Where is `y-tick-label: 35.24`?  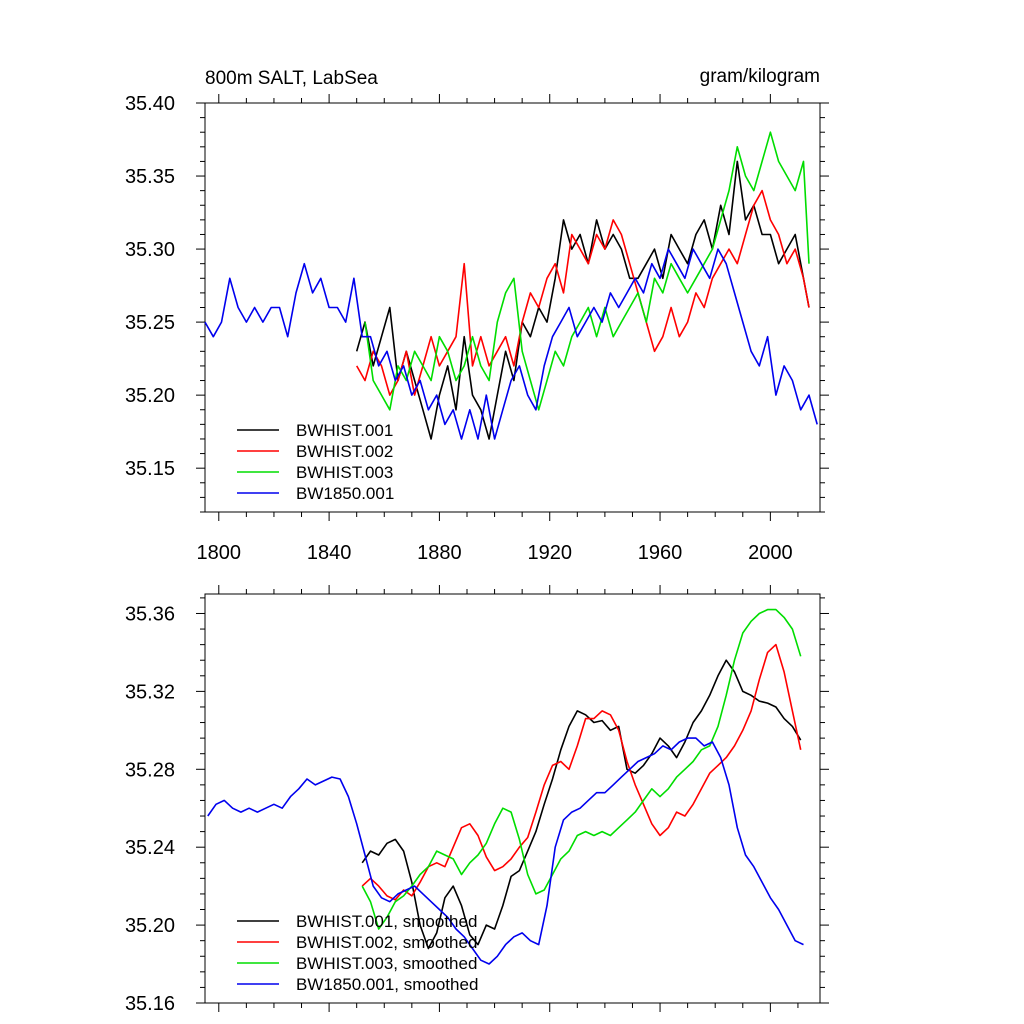 y-tick-label: 35.24 is located at coordinates (150, 848).